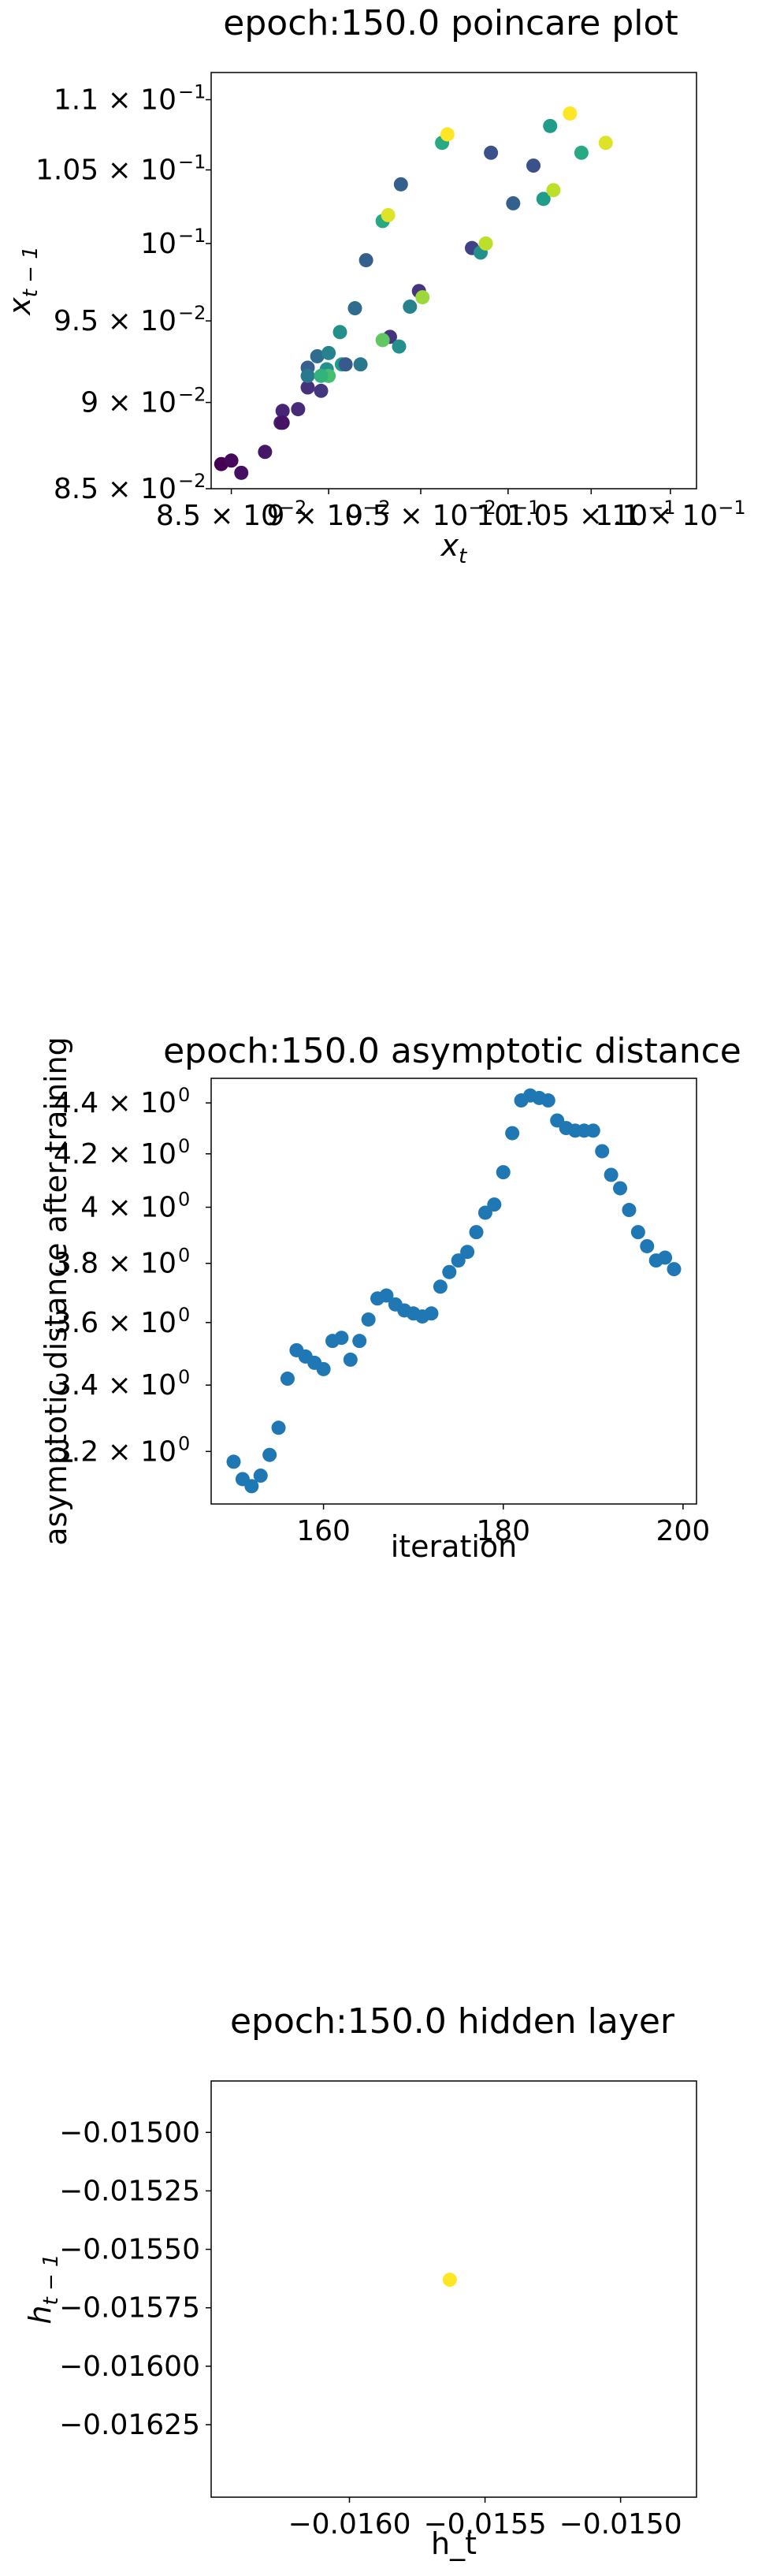 This screenshot has width=769, height=2576. Describe the element at coordinates (129, 2308) in the screenshot. I see `y-tick-label: −0.01575` at that location.